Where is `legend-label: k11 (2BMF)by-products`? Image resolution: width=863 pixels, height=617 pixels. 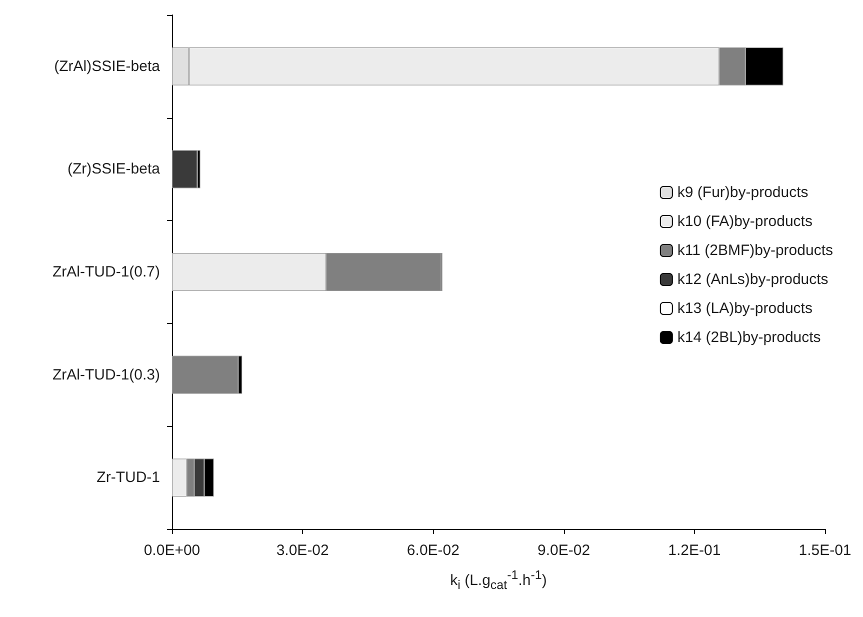 legend-label: k11 (2BMF)by-products is located at coordinates (755, 250).